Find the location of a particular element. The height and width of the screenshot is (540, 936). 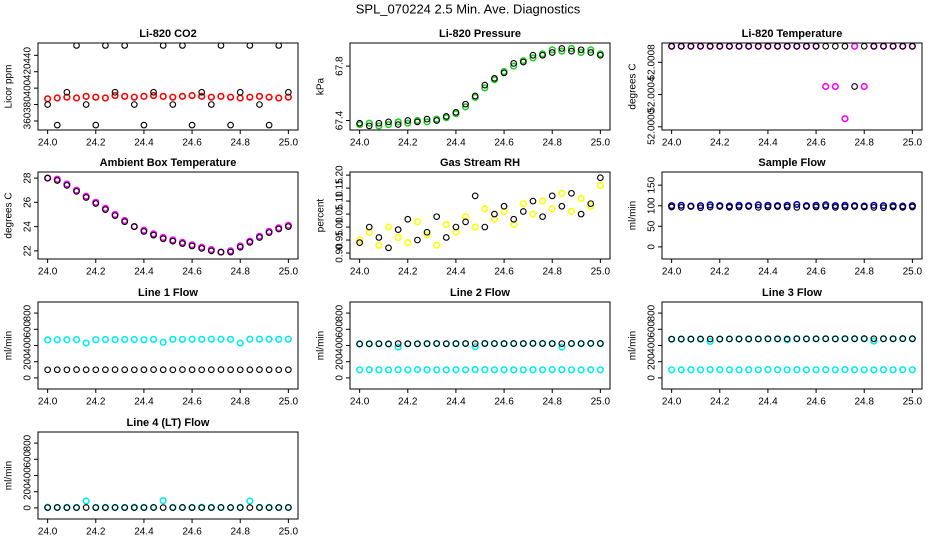

x-tick-label: 24.2 is located at coordinates (408, 272).